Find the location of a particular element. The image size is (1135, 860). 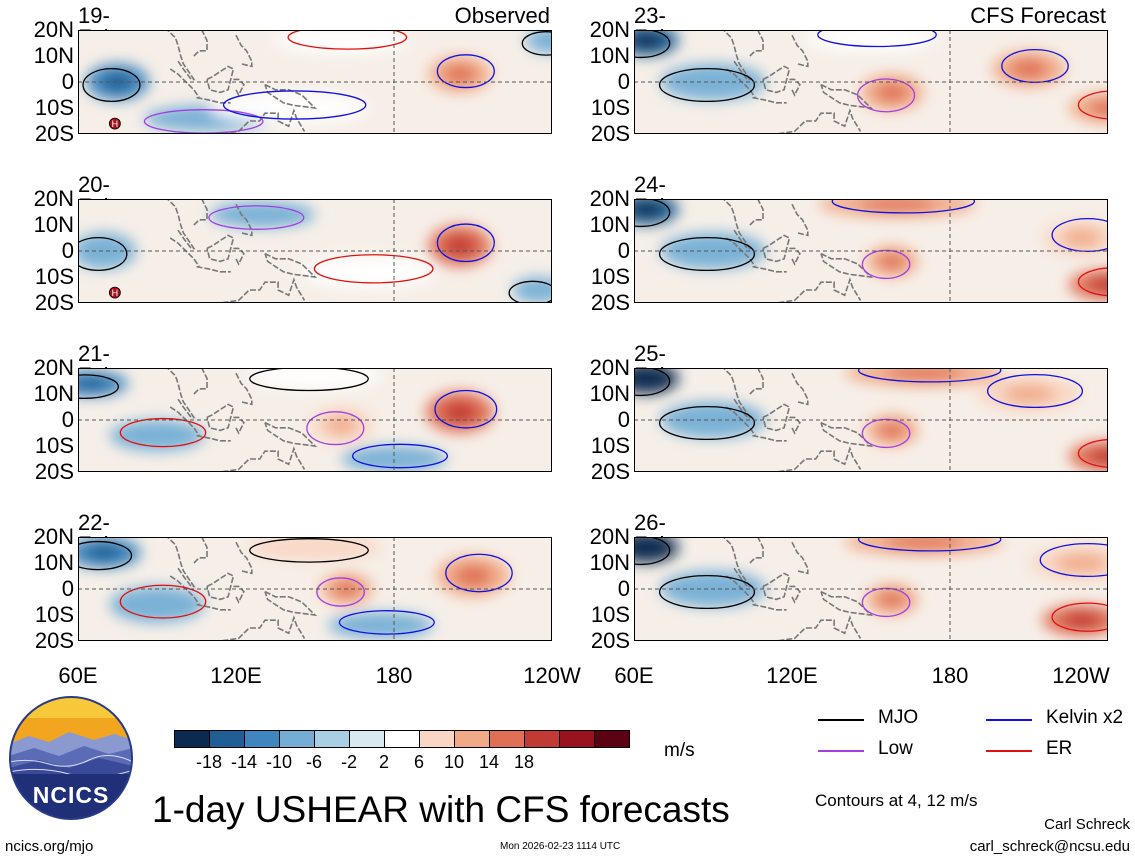

colorbar-label: 14 is located at coordinates (489, 762).